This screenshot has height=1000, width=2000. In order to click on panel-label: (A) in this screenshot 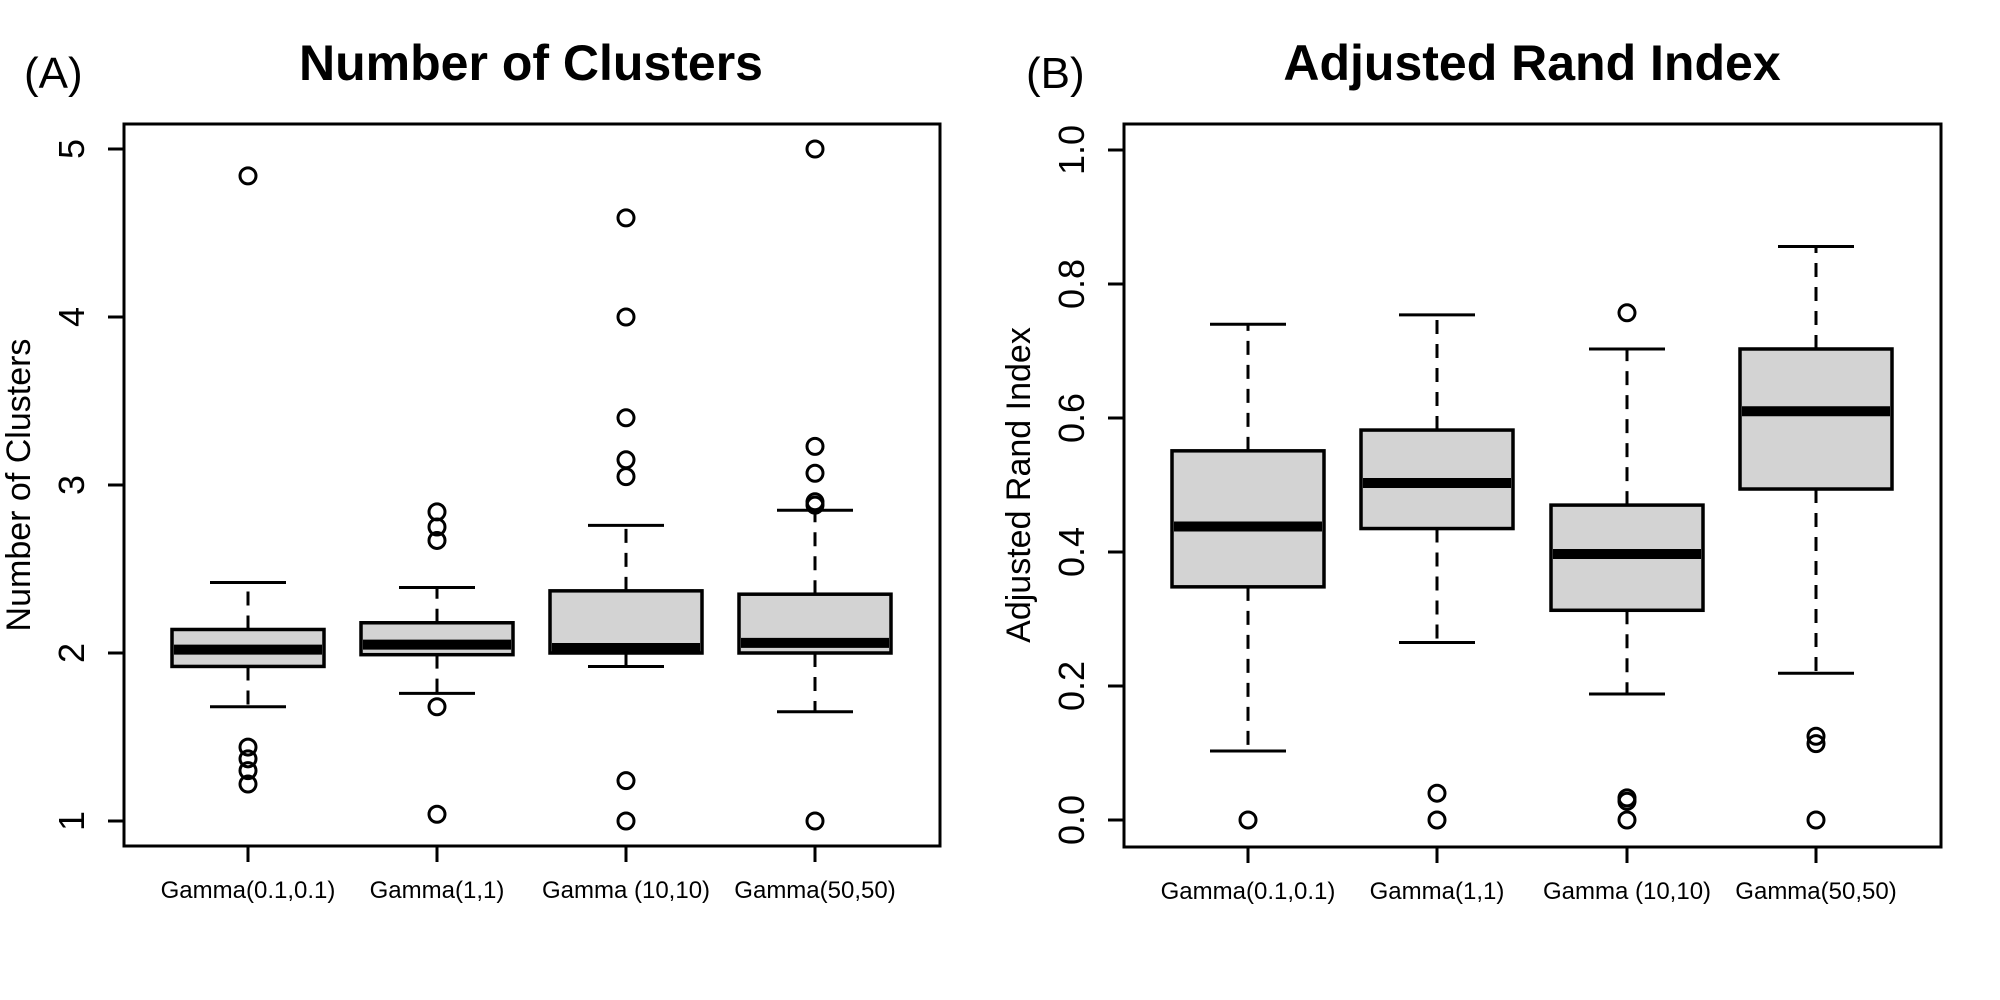, I will do `click(53, 73)`.